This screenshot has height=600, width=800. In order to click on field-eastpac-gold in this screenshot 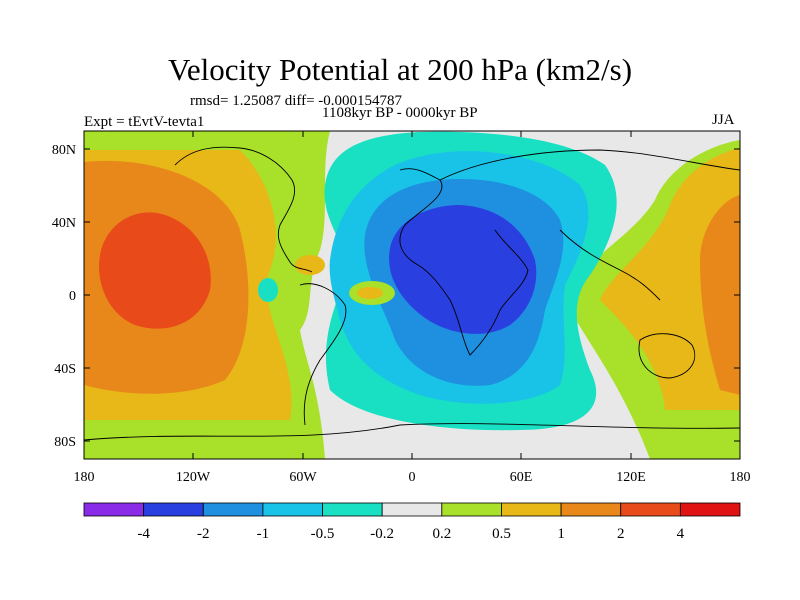, I will do `click(670, 279)`.